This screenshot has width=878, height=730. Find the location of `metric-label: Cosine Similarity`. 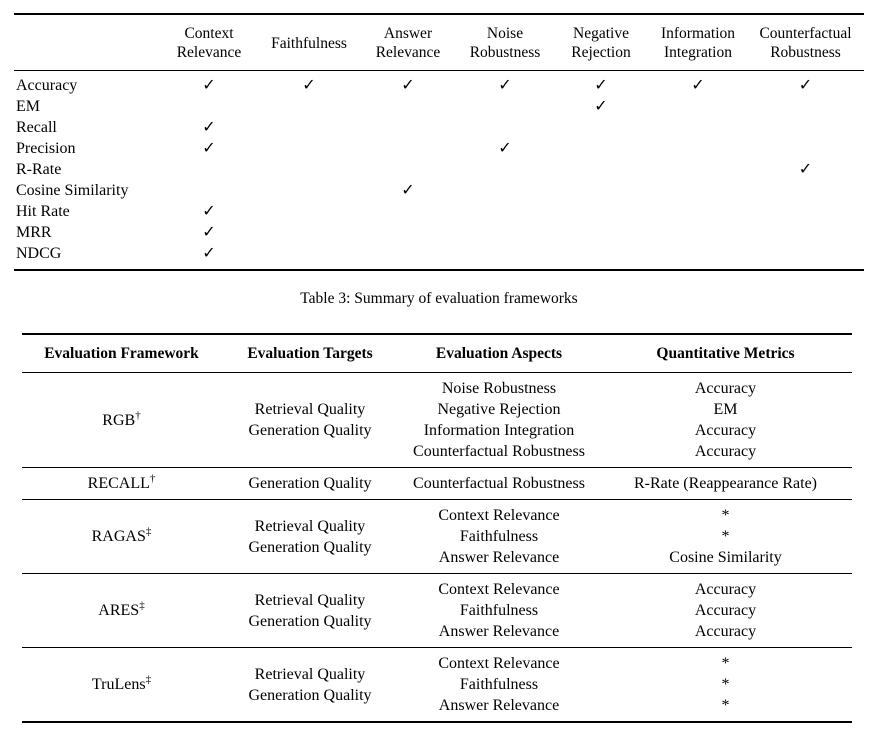

metric-label: Cosine Similarity is located at coordinates (72, 190).